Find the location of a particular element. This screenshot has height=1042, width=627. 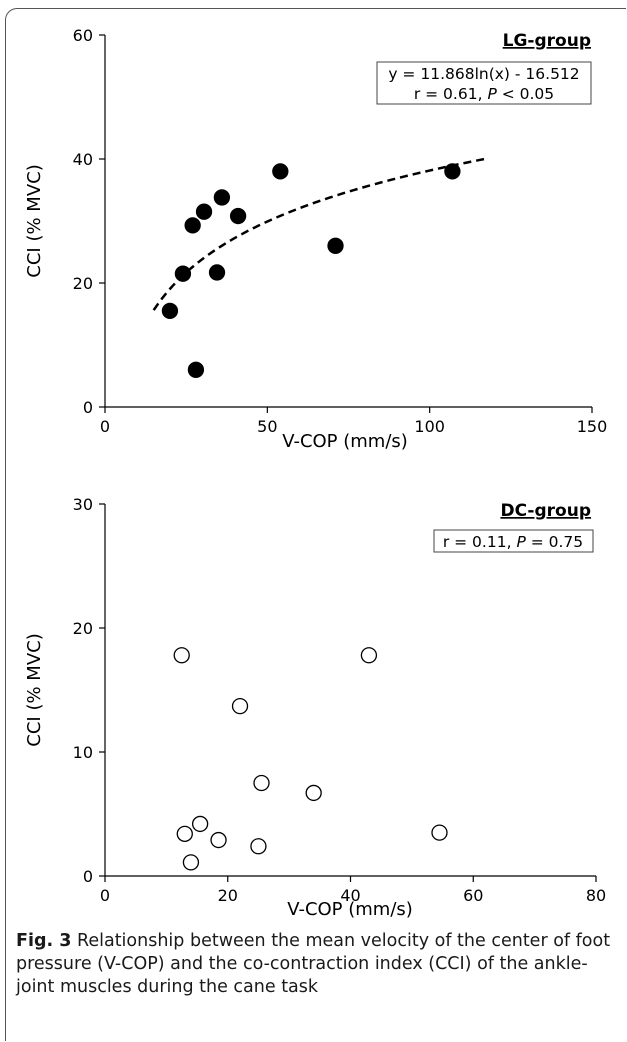

dc-stat-r: r = 0.11, is located at coordinates (480, 542).